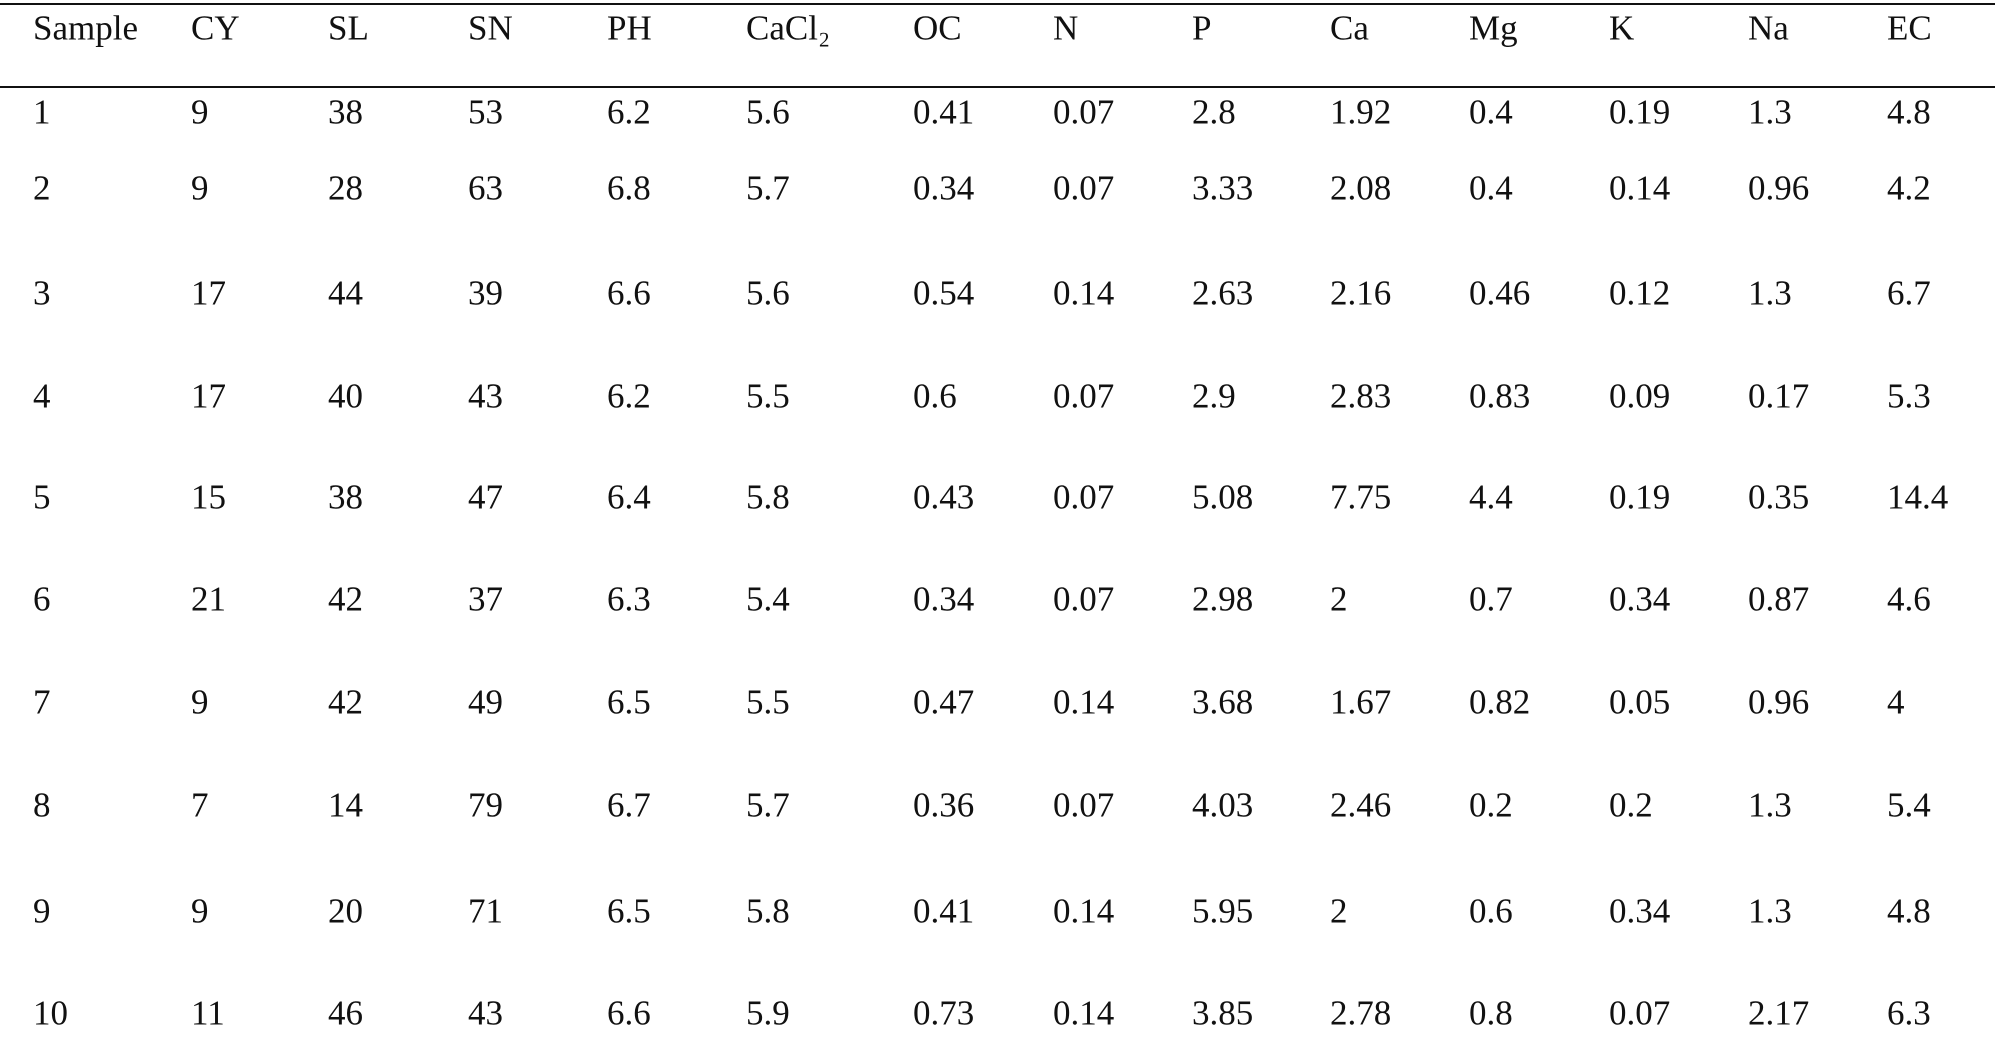 This screenshot has width=1995, height=1037. I want to click on column-header: P, so click(1202, 28).